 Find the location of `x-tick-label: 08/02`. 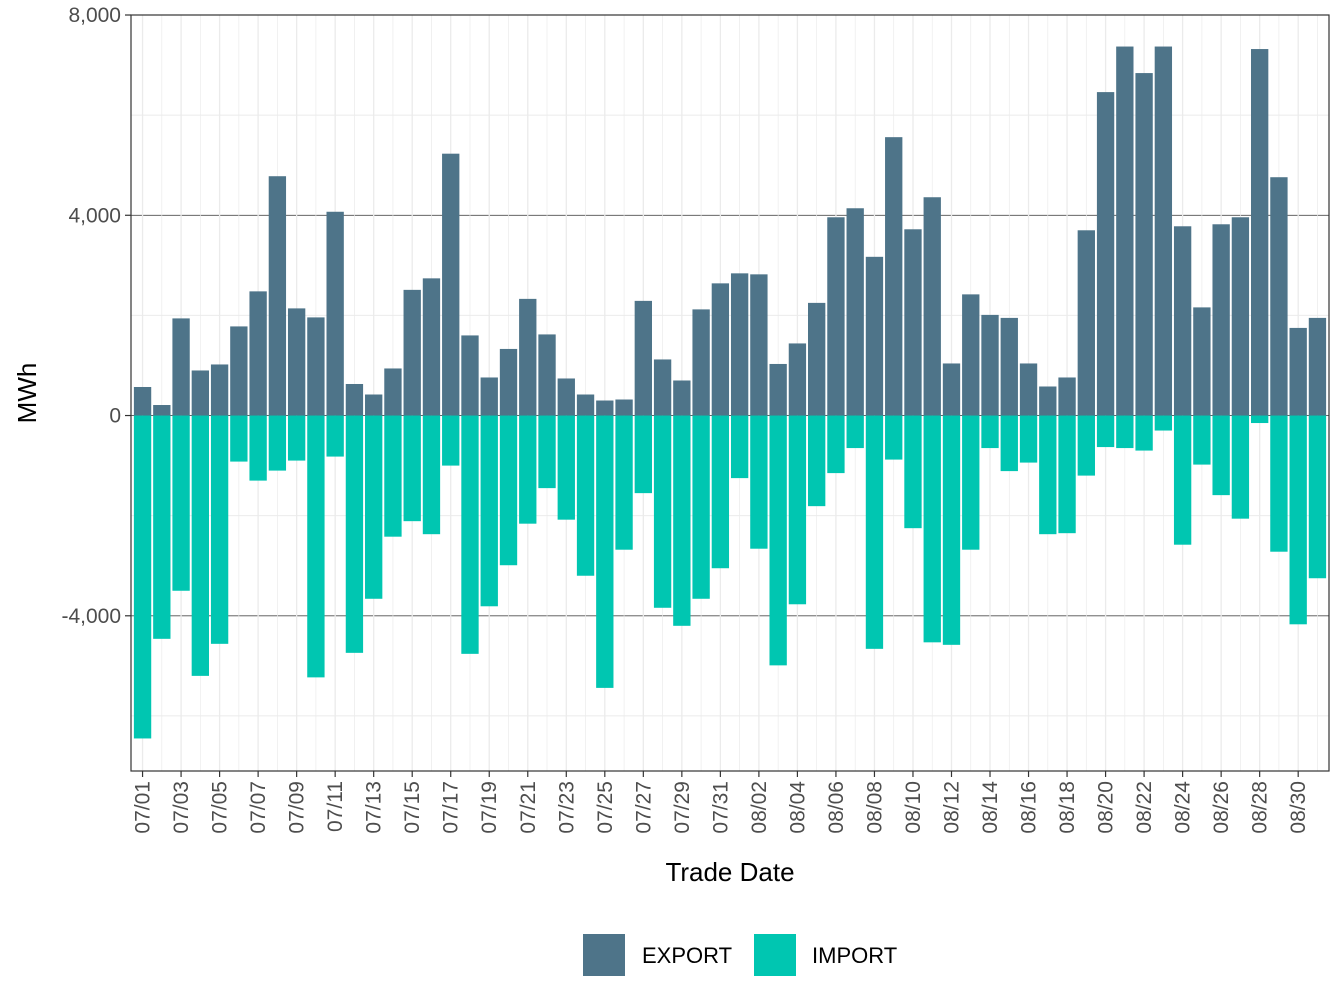

x-tick-label: 08/02 is located at coordinates (759, 807).